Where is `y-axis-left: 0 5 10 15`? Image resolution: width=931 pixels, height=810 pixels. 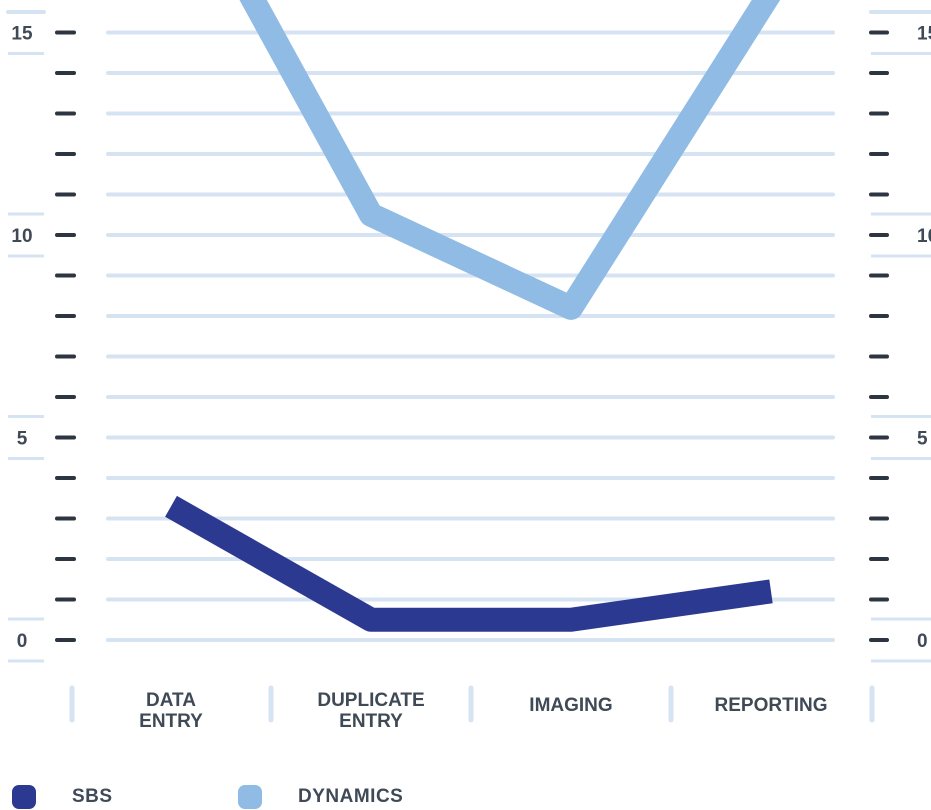
y-axis-left: 0 5 10 15 is located at coordinates (41, 336).